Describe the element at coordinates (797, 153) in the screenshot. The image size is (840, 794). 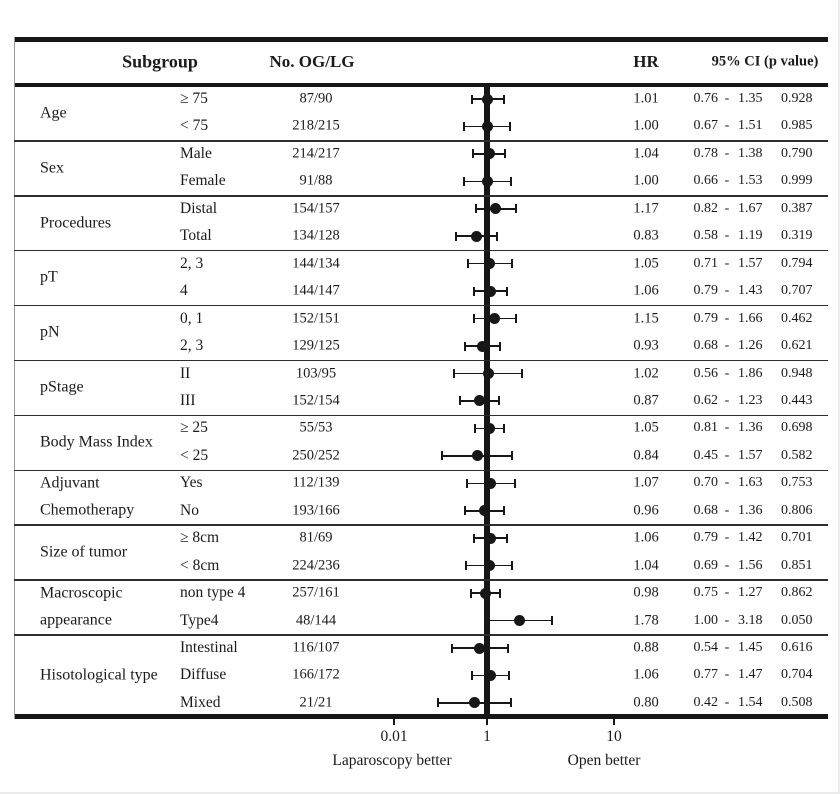
I see `p-value: 0.790` at that location.